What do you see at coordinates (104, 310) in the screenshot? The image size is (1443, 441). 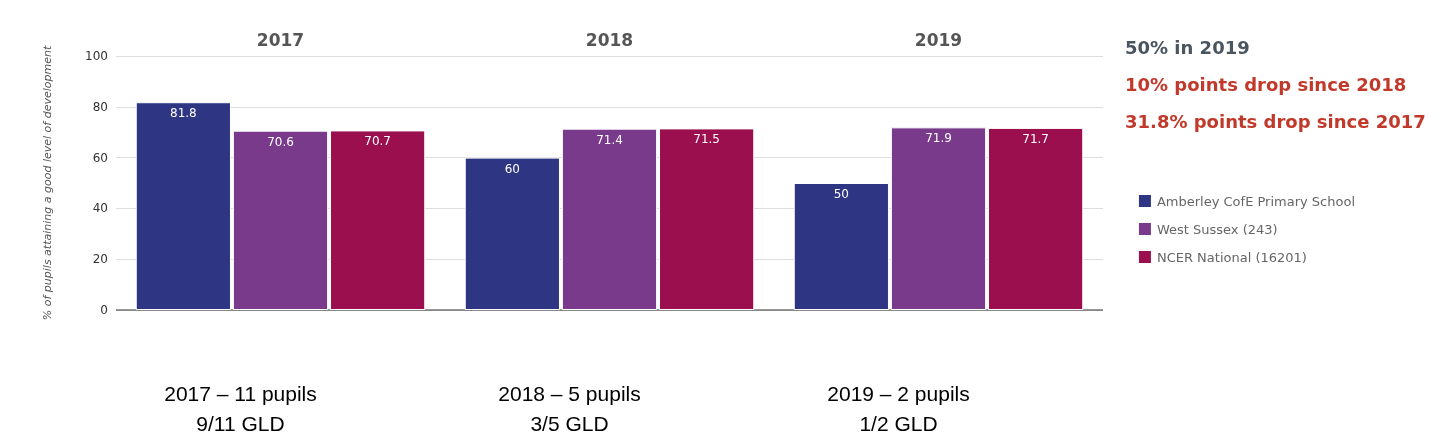 I see `y-tick-label: 0` at bounding box center [104, 310].